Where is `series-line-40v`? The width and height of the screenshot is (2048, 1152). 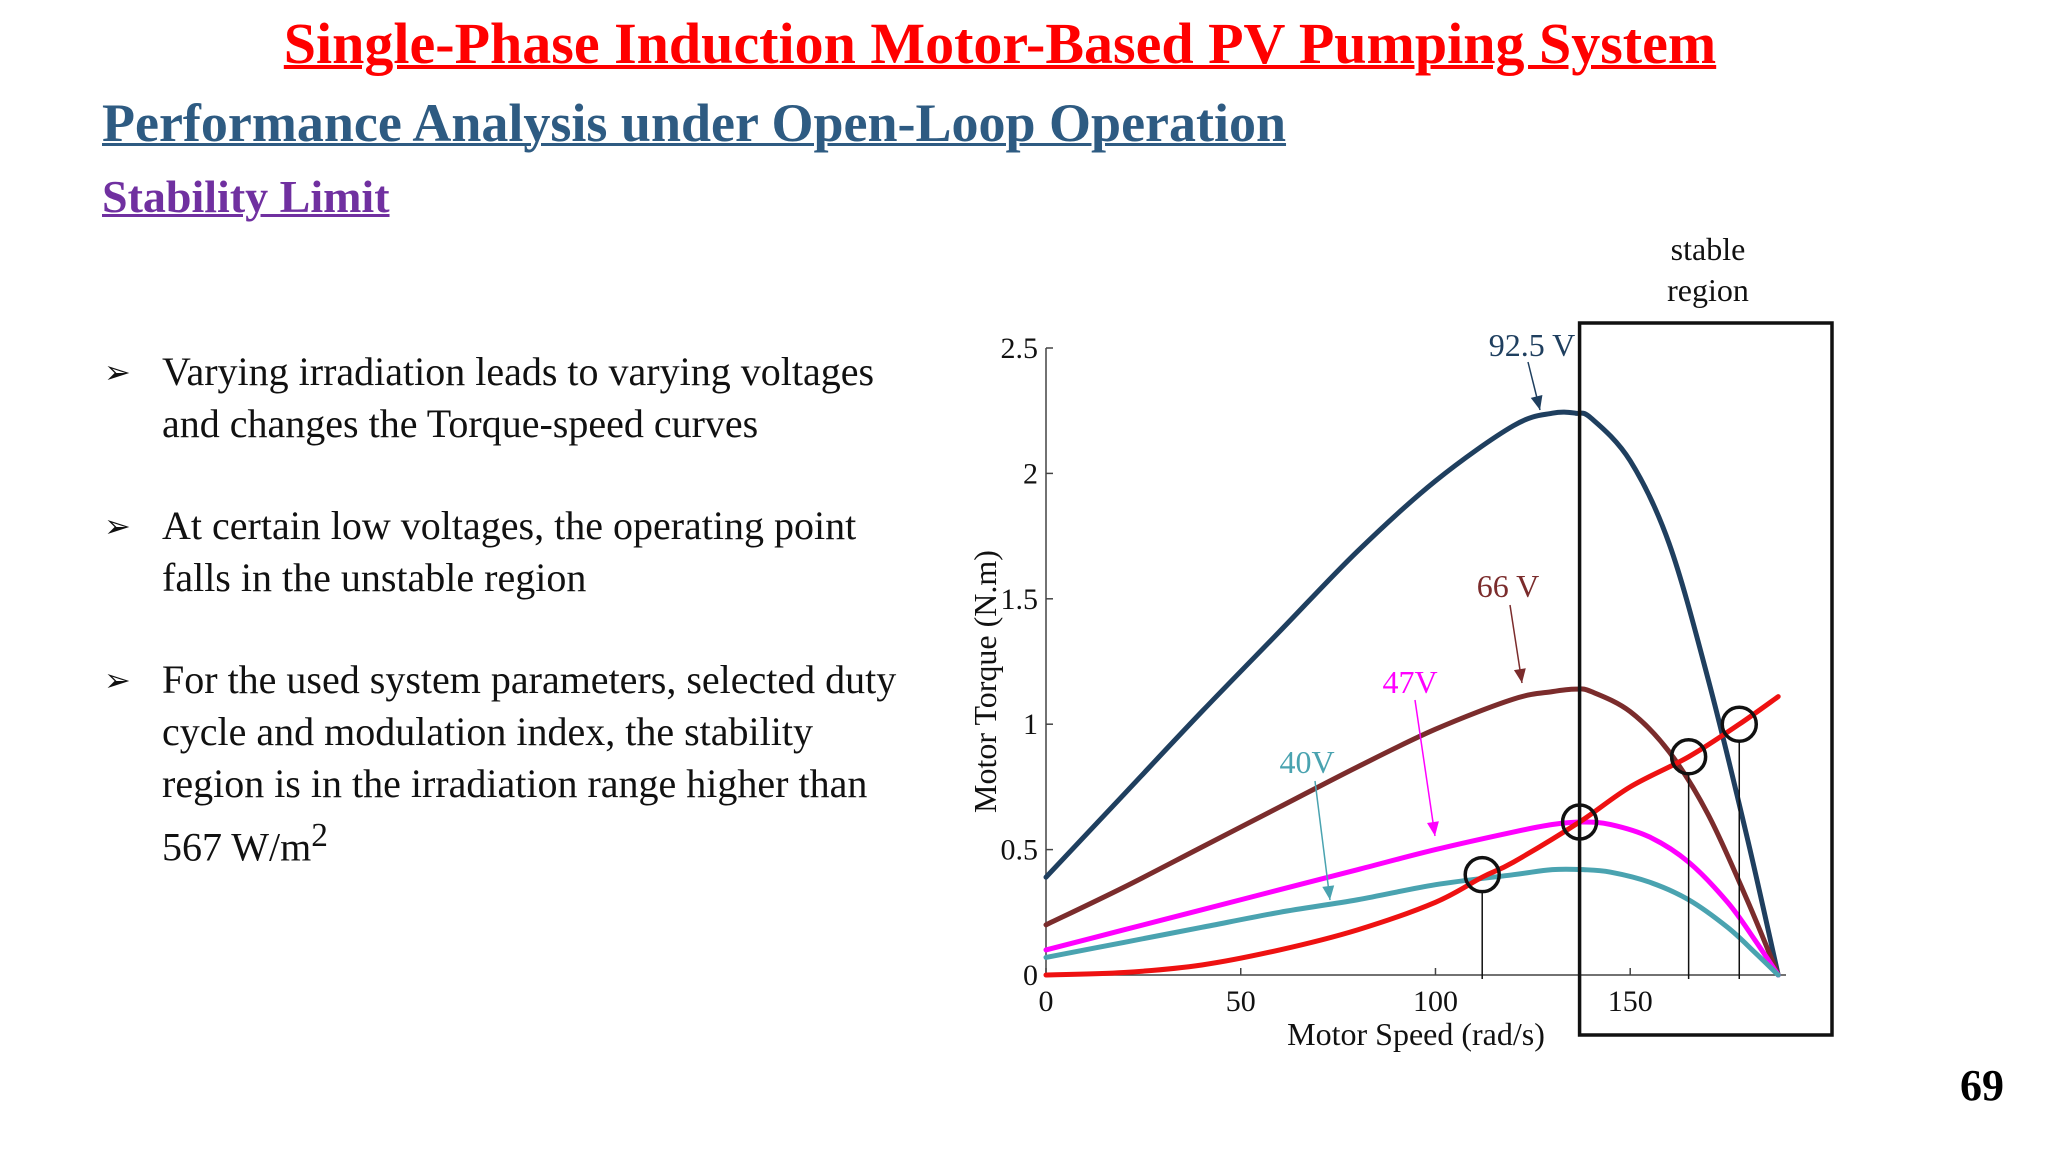
series-line-40v is located at coordinates (1412, 922).